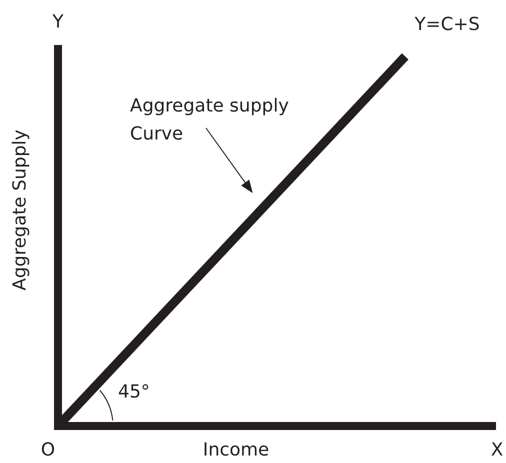  I want to click on series-label: Y=C+S, so click(447, 24).